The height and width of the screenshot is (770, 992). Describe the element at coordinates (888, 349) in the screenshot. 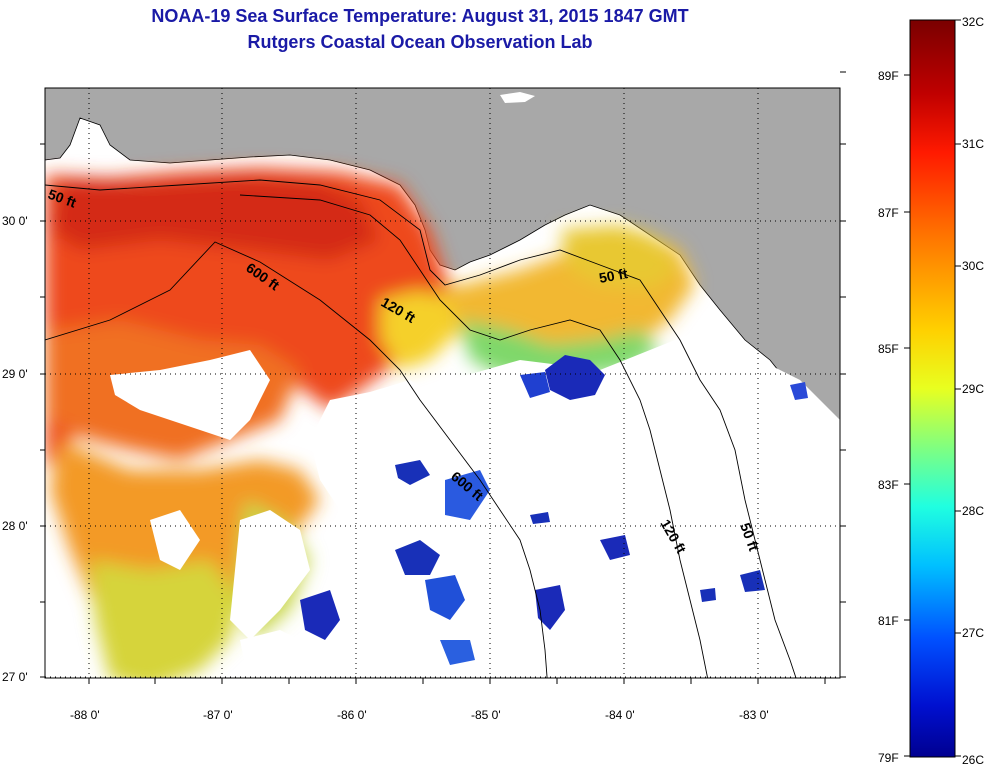

I see `colorbar-label-85f: 85F` at that location.